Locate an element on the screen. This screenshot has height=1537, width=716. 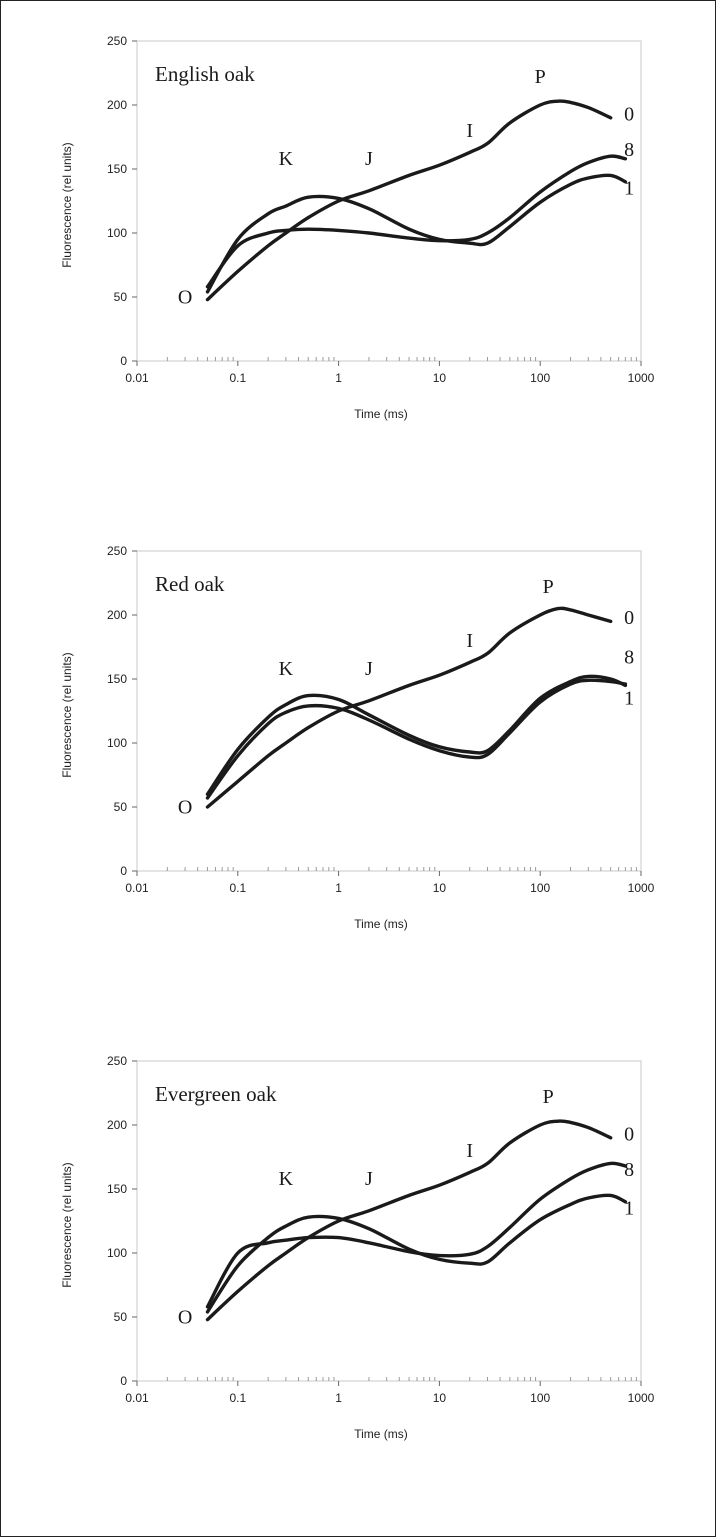
panel-title: Red oak is located at coordinates (190, 584).